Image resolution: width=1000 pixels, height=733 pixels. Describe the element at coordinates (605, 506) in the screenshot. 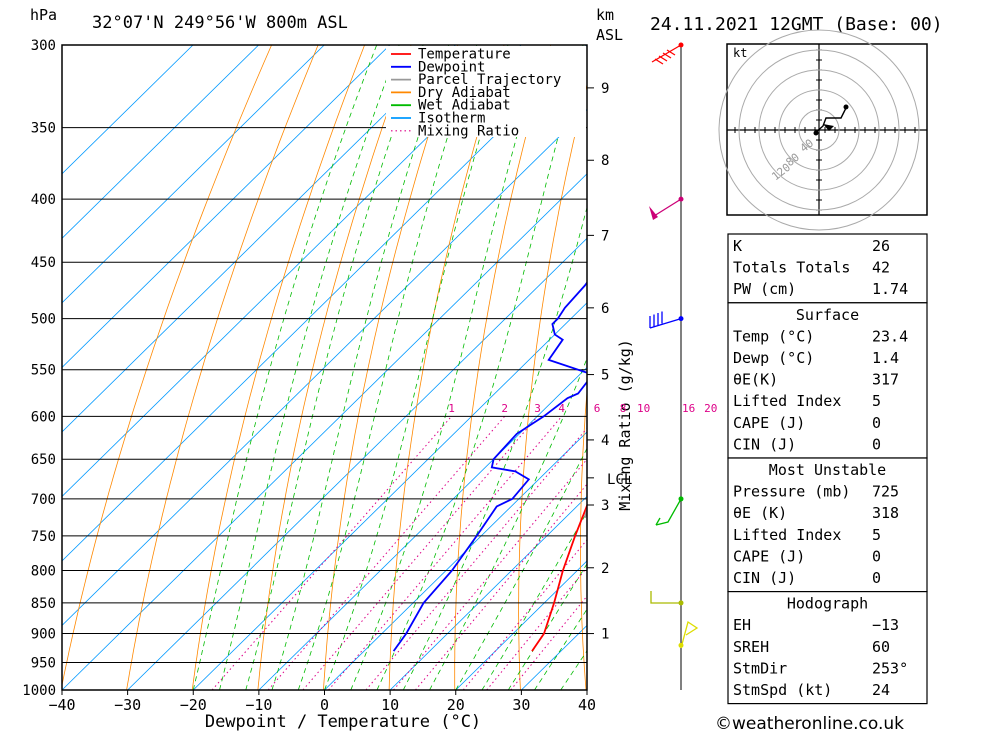

I see `km-tick-label: 3` at that location.